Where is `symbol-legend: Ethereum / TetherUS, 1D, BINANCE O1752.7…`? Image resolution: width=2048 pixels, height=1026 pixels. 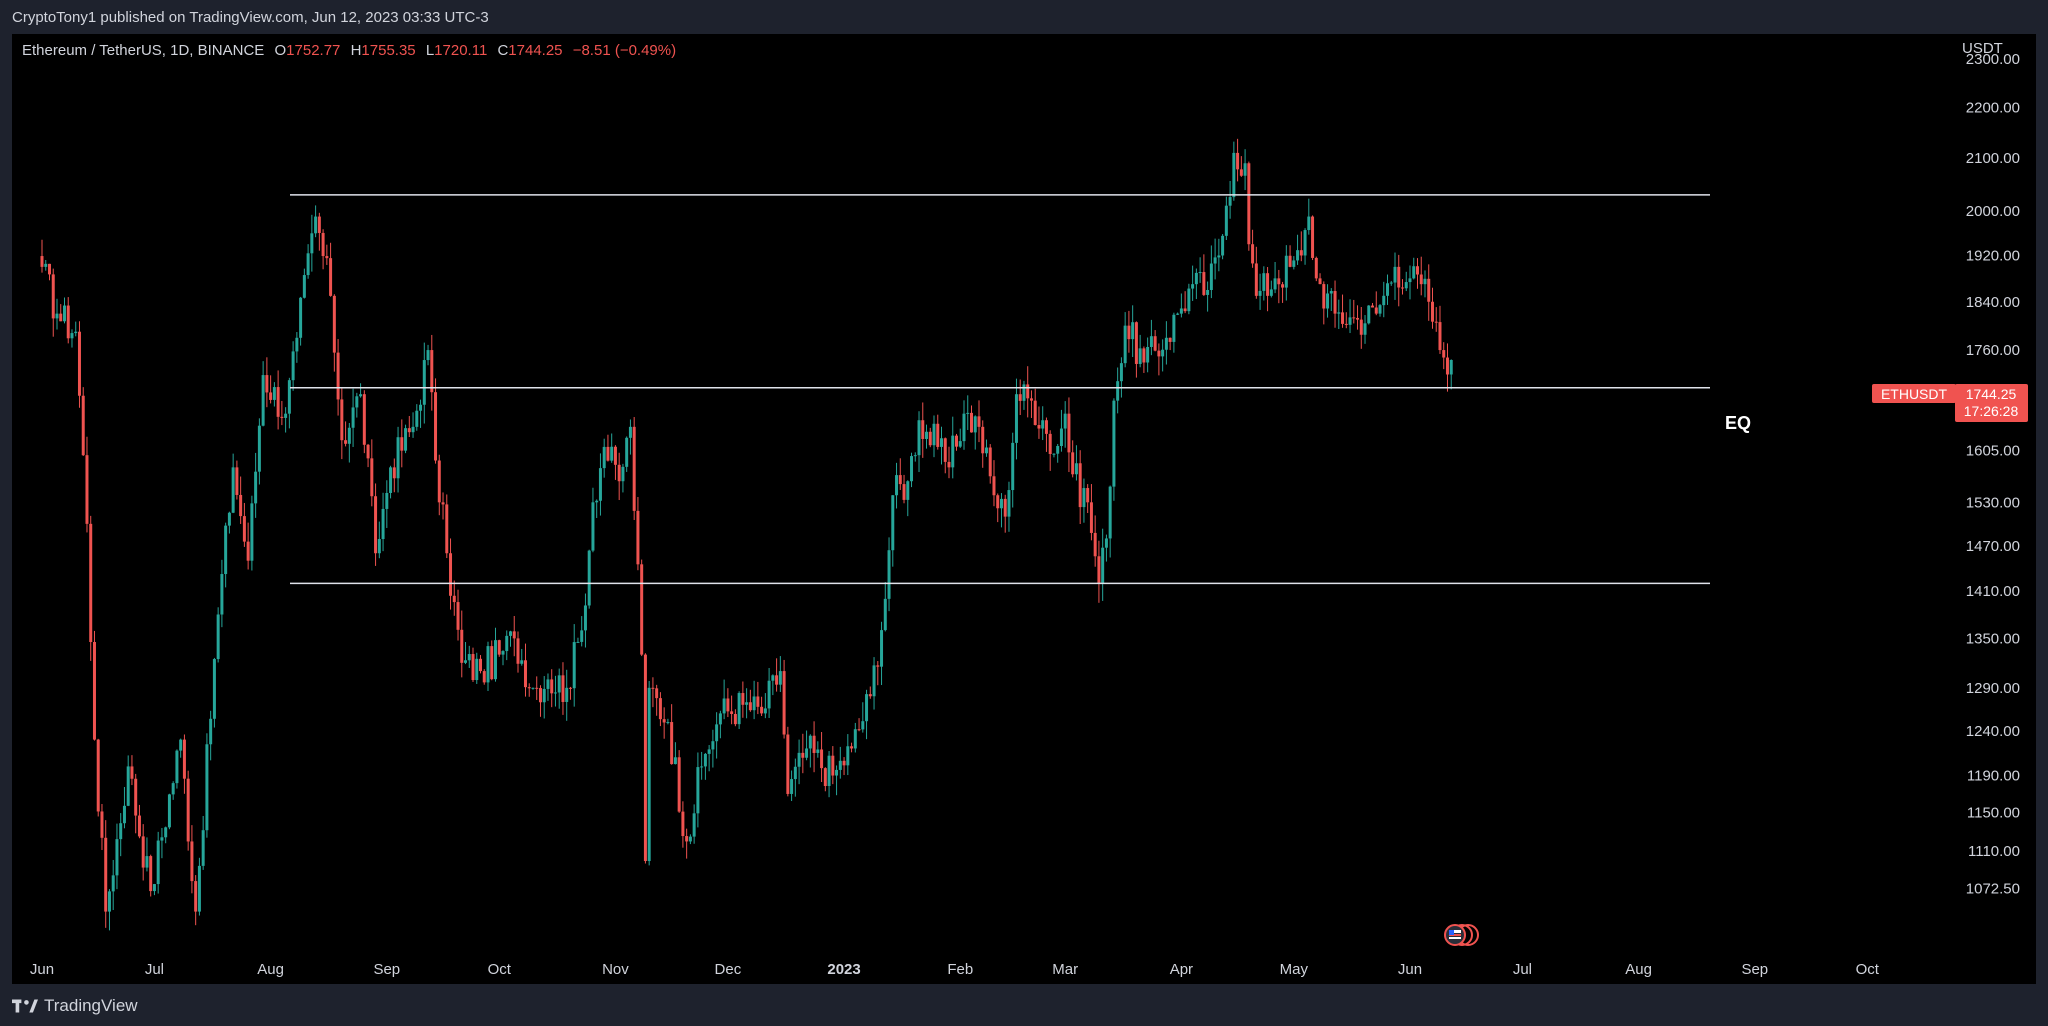 symbol-legend: Ethereum / TetherUS, 1D, BINANCE O1752.7… is located at coordinates (349, 50).